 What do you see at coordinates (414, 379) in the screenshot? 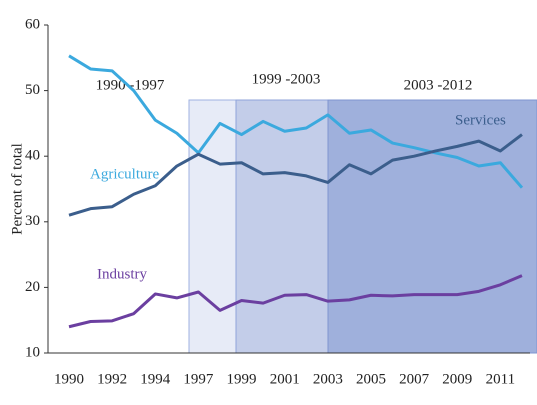
I see `x-tick-label: 2007` at bounding box center [414, 379].